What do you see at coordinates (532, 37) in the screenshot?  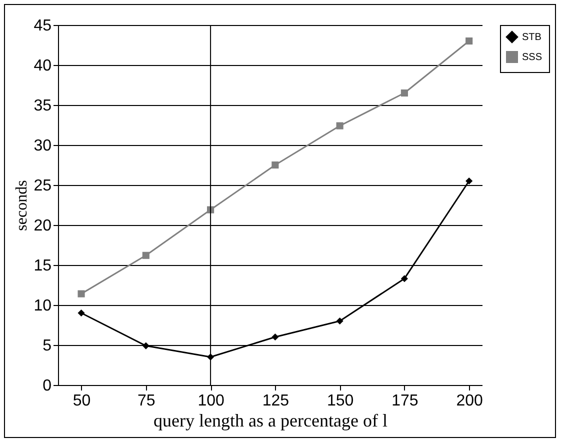 I see `legend-label: STB` at bounding box center [532, 37].